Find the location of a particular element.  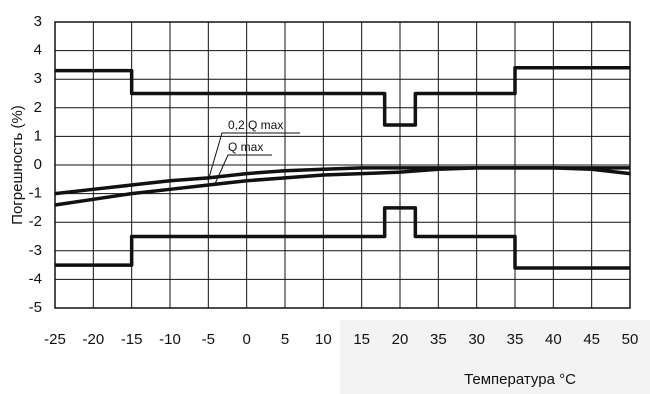

y-tick-label: 4 is located at coordinates (38, 50).